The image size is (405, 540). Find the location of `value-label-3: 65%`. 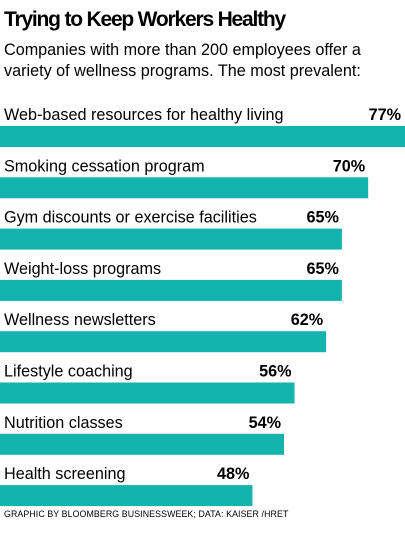

value-label-3: 65% is located at coordinates (322, 269).